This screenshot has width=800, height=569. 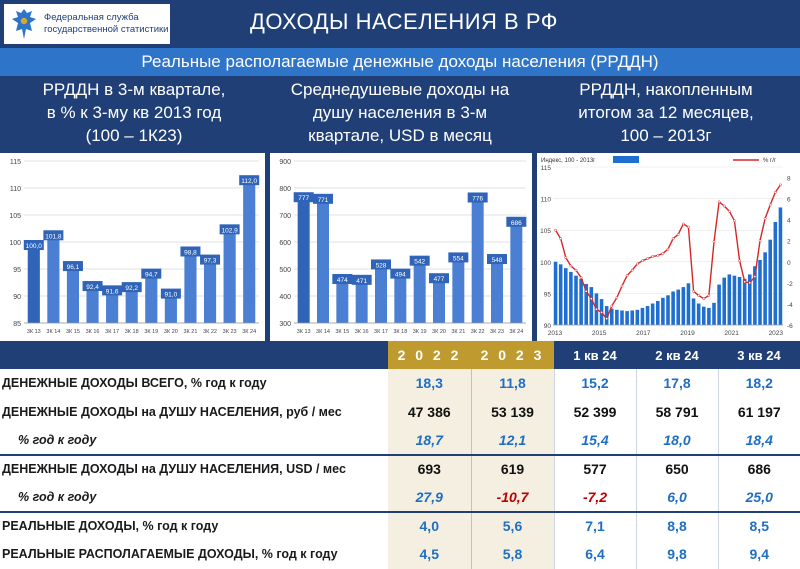 What do you see at coordinates (595, 355) in the screenshot?
I see `col-q1-24: 1 кв 24` at bounding box center [595, 355].